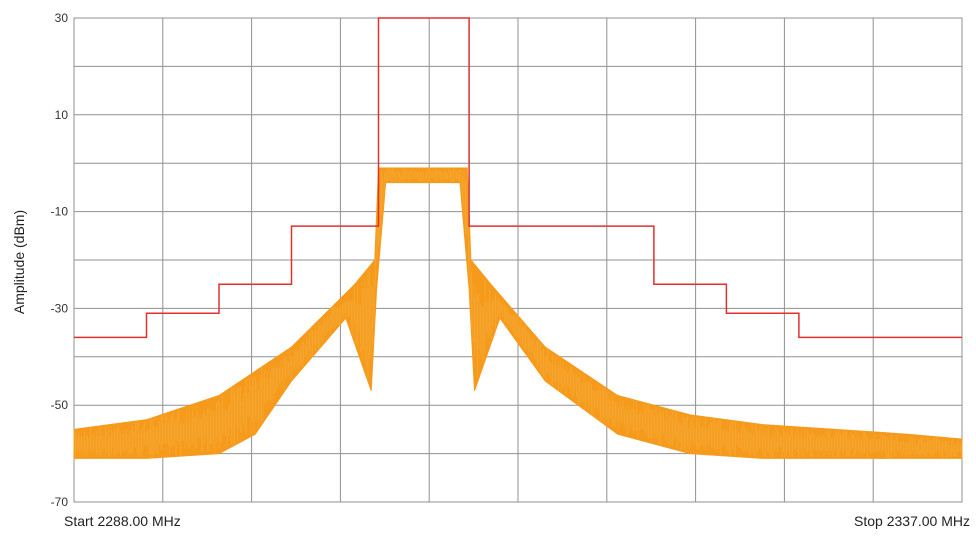 The height and width of the screenshot is (538, 976). Describe the element at coordinates (62, 115) in the screenshot. I see `y-tick-label: 10` at that location.